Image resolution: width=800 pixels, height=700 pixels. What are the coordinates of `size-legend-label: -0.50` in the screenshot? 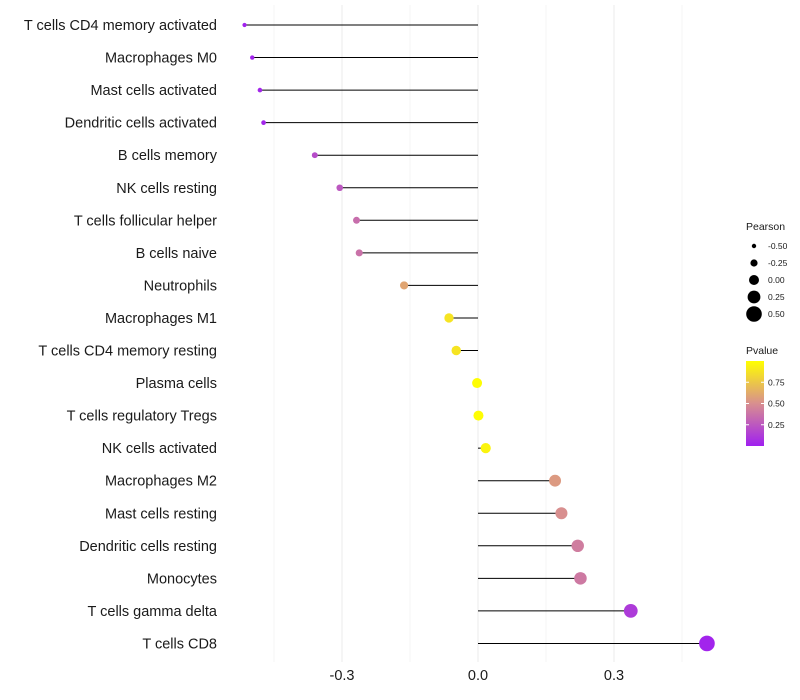 It's located at (778, 246).